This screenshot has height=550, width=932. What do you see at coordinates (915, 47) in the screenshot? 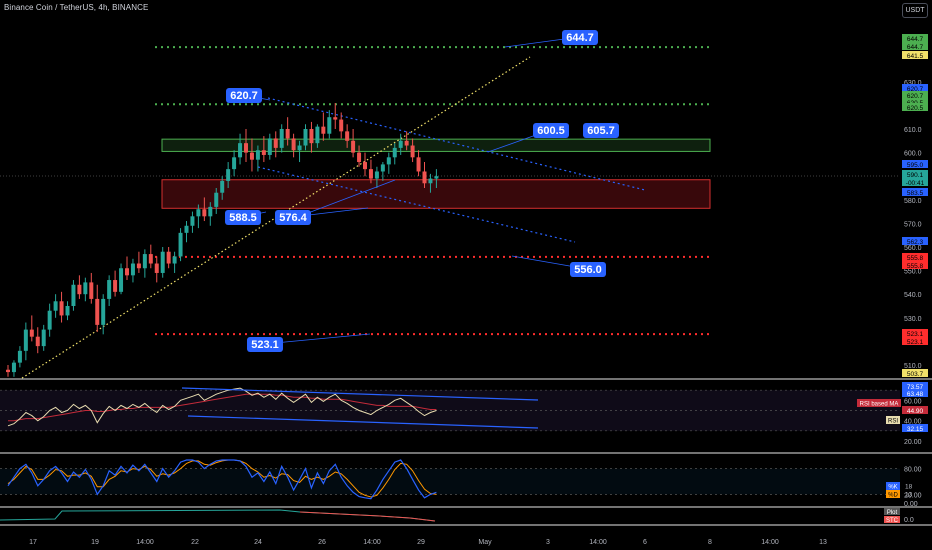
I see `price-axis-tag-label: 644.7` at bounding box center [915, 47].